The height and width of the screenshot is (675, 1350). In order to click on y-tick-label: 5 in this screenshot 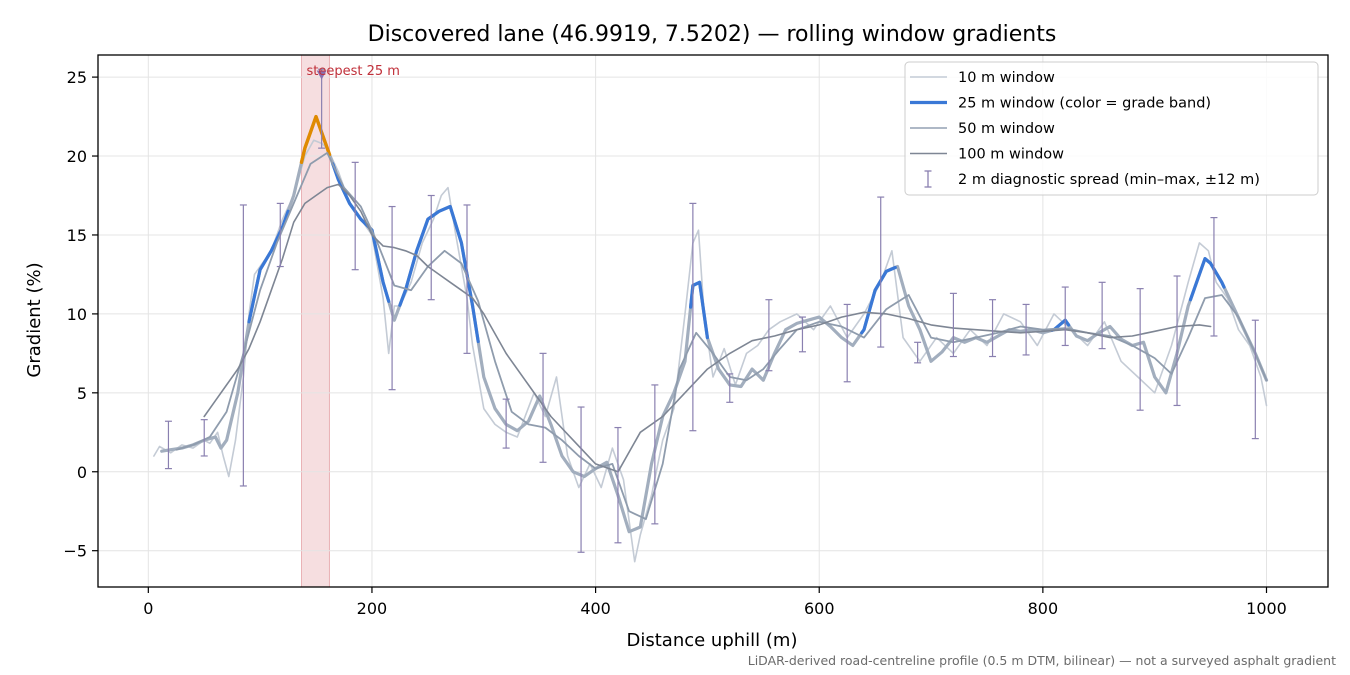, I will do `click(82, 393)`.